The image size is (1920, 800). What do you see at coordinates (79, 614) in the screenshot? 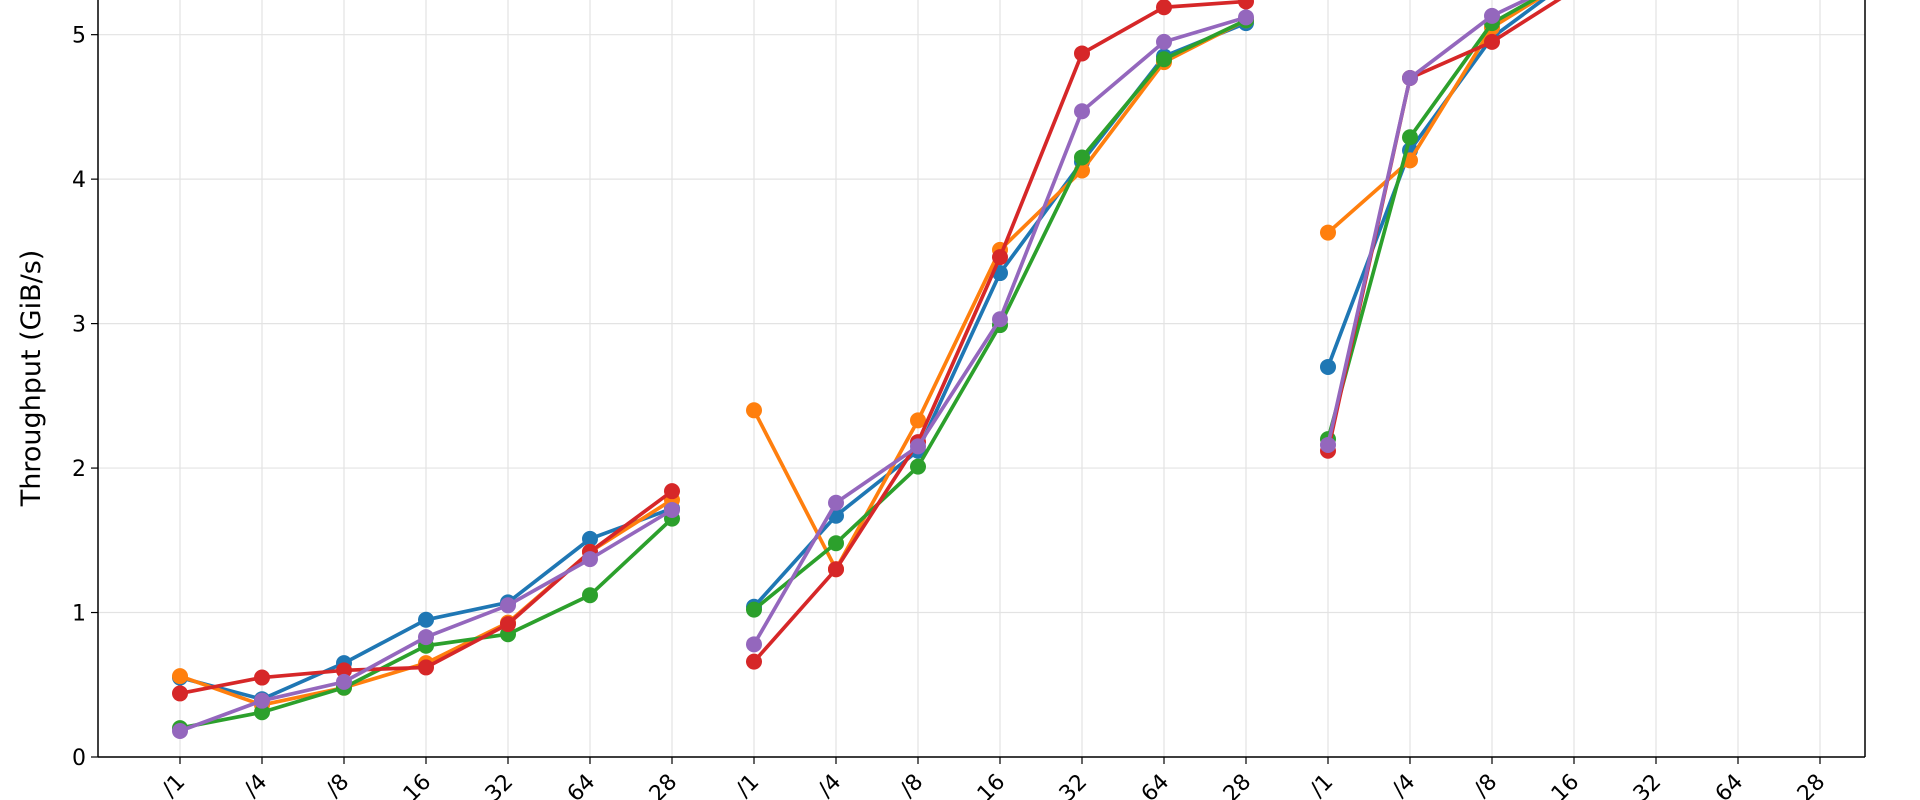
I see `y-tick-label: 1` at bounding box center [79, 614].